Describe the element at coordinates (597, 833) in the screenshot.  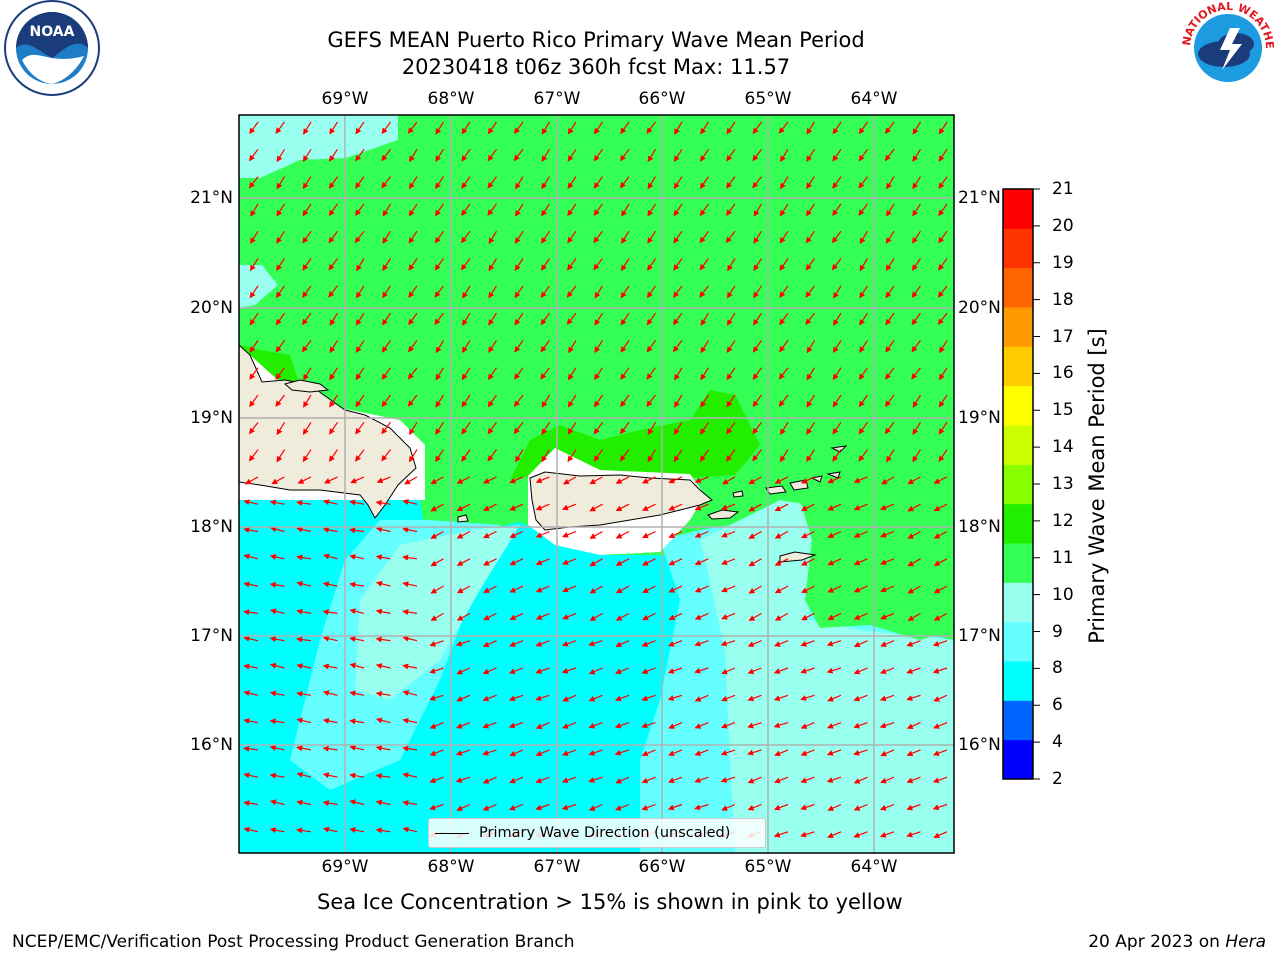
I see `legend: Primary Wave Direction (unscaled)` at that location.